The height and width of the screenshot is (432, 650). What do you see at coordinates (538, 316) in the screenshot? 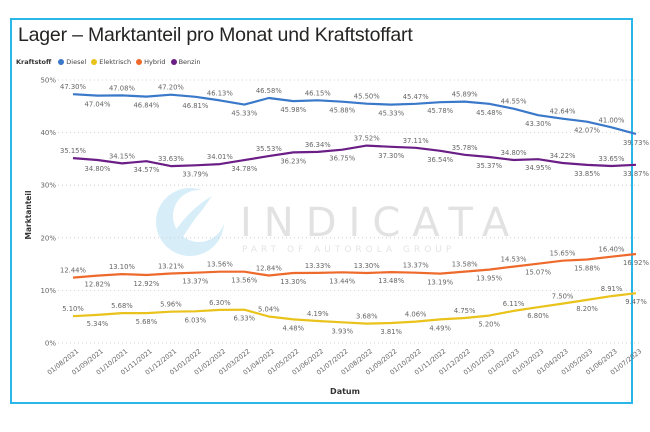
I see `data-label: 6.80%` at bounding box center [538, 316].